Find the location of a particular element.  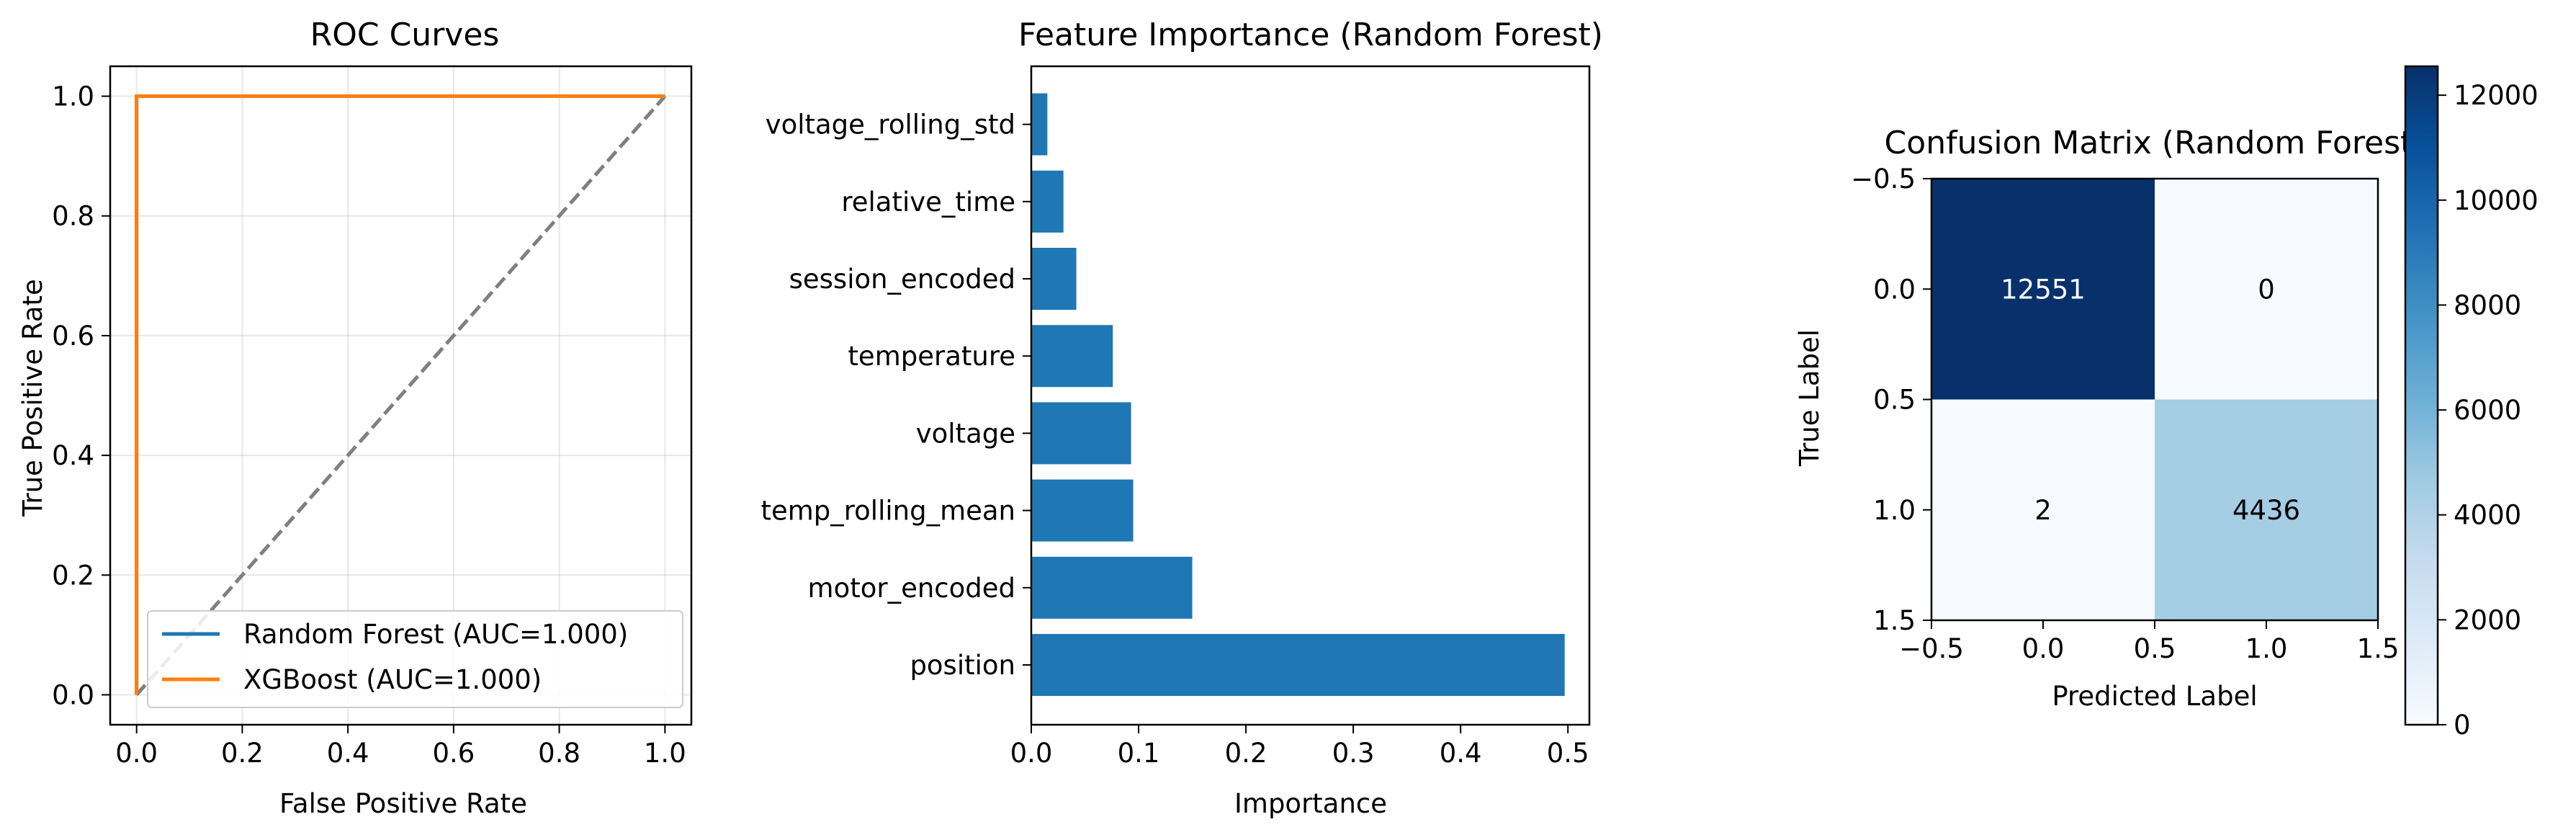

cm-cells: 12551 0 2 4436 is located at coordinates (2154, 399).